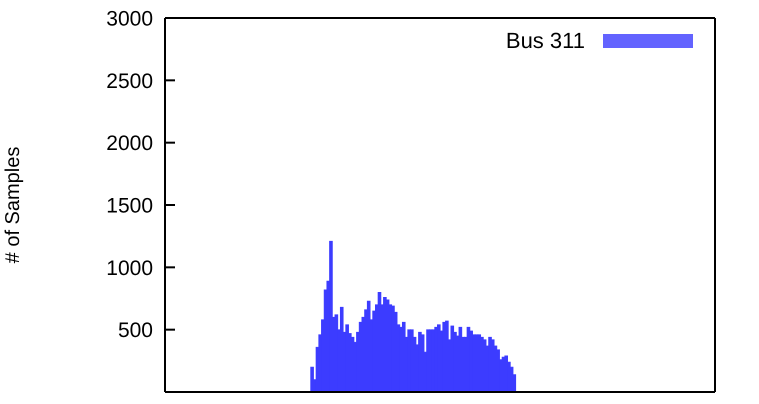 This screenshot has height=404, width=759. Describe the element at coordinates (129, 268) in the screenshot. I see `y-tick-label: 1000` at that location.